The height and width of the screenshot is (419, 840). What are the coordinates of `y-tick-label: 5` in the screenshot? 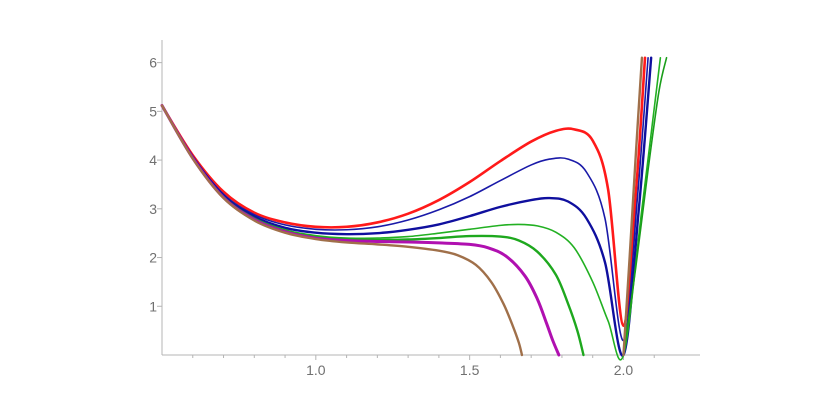 It's located at (153, 111).